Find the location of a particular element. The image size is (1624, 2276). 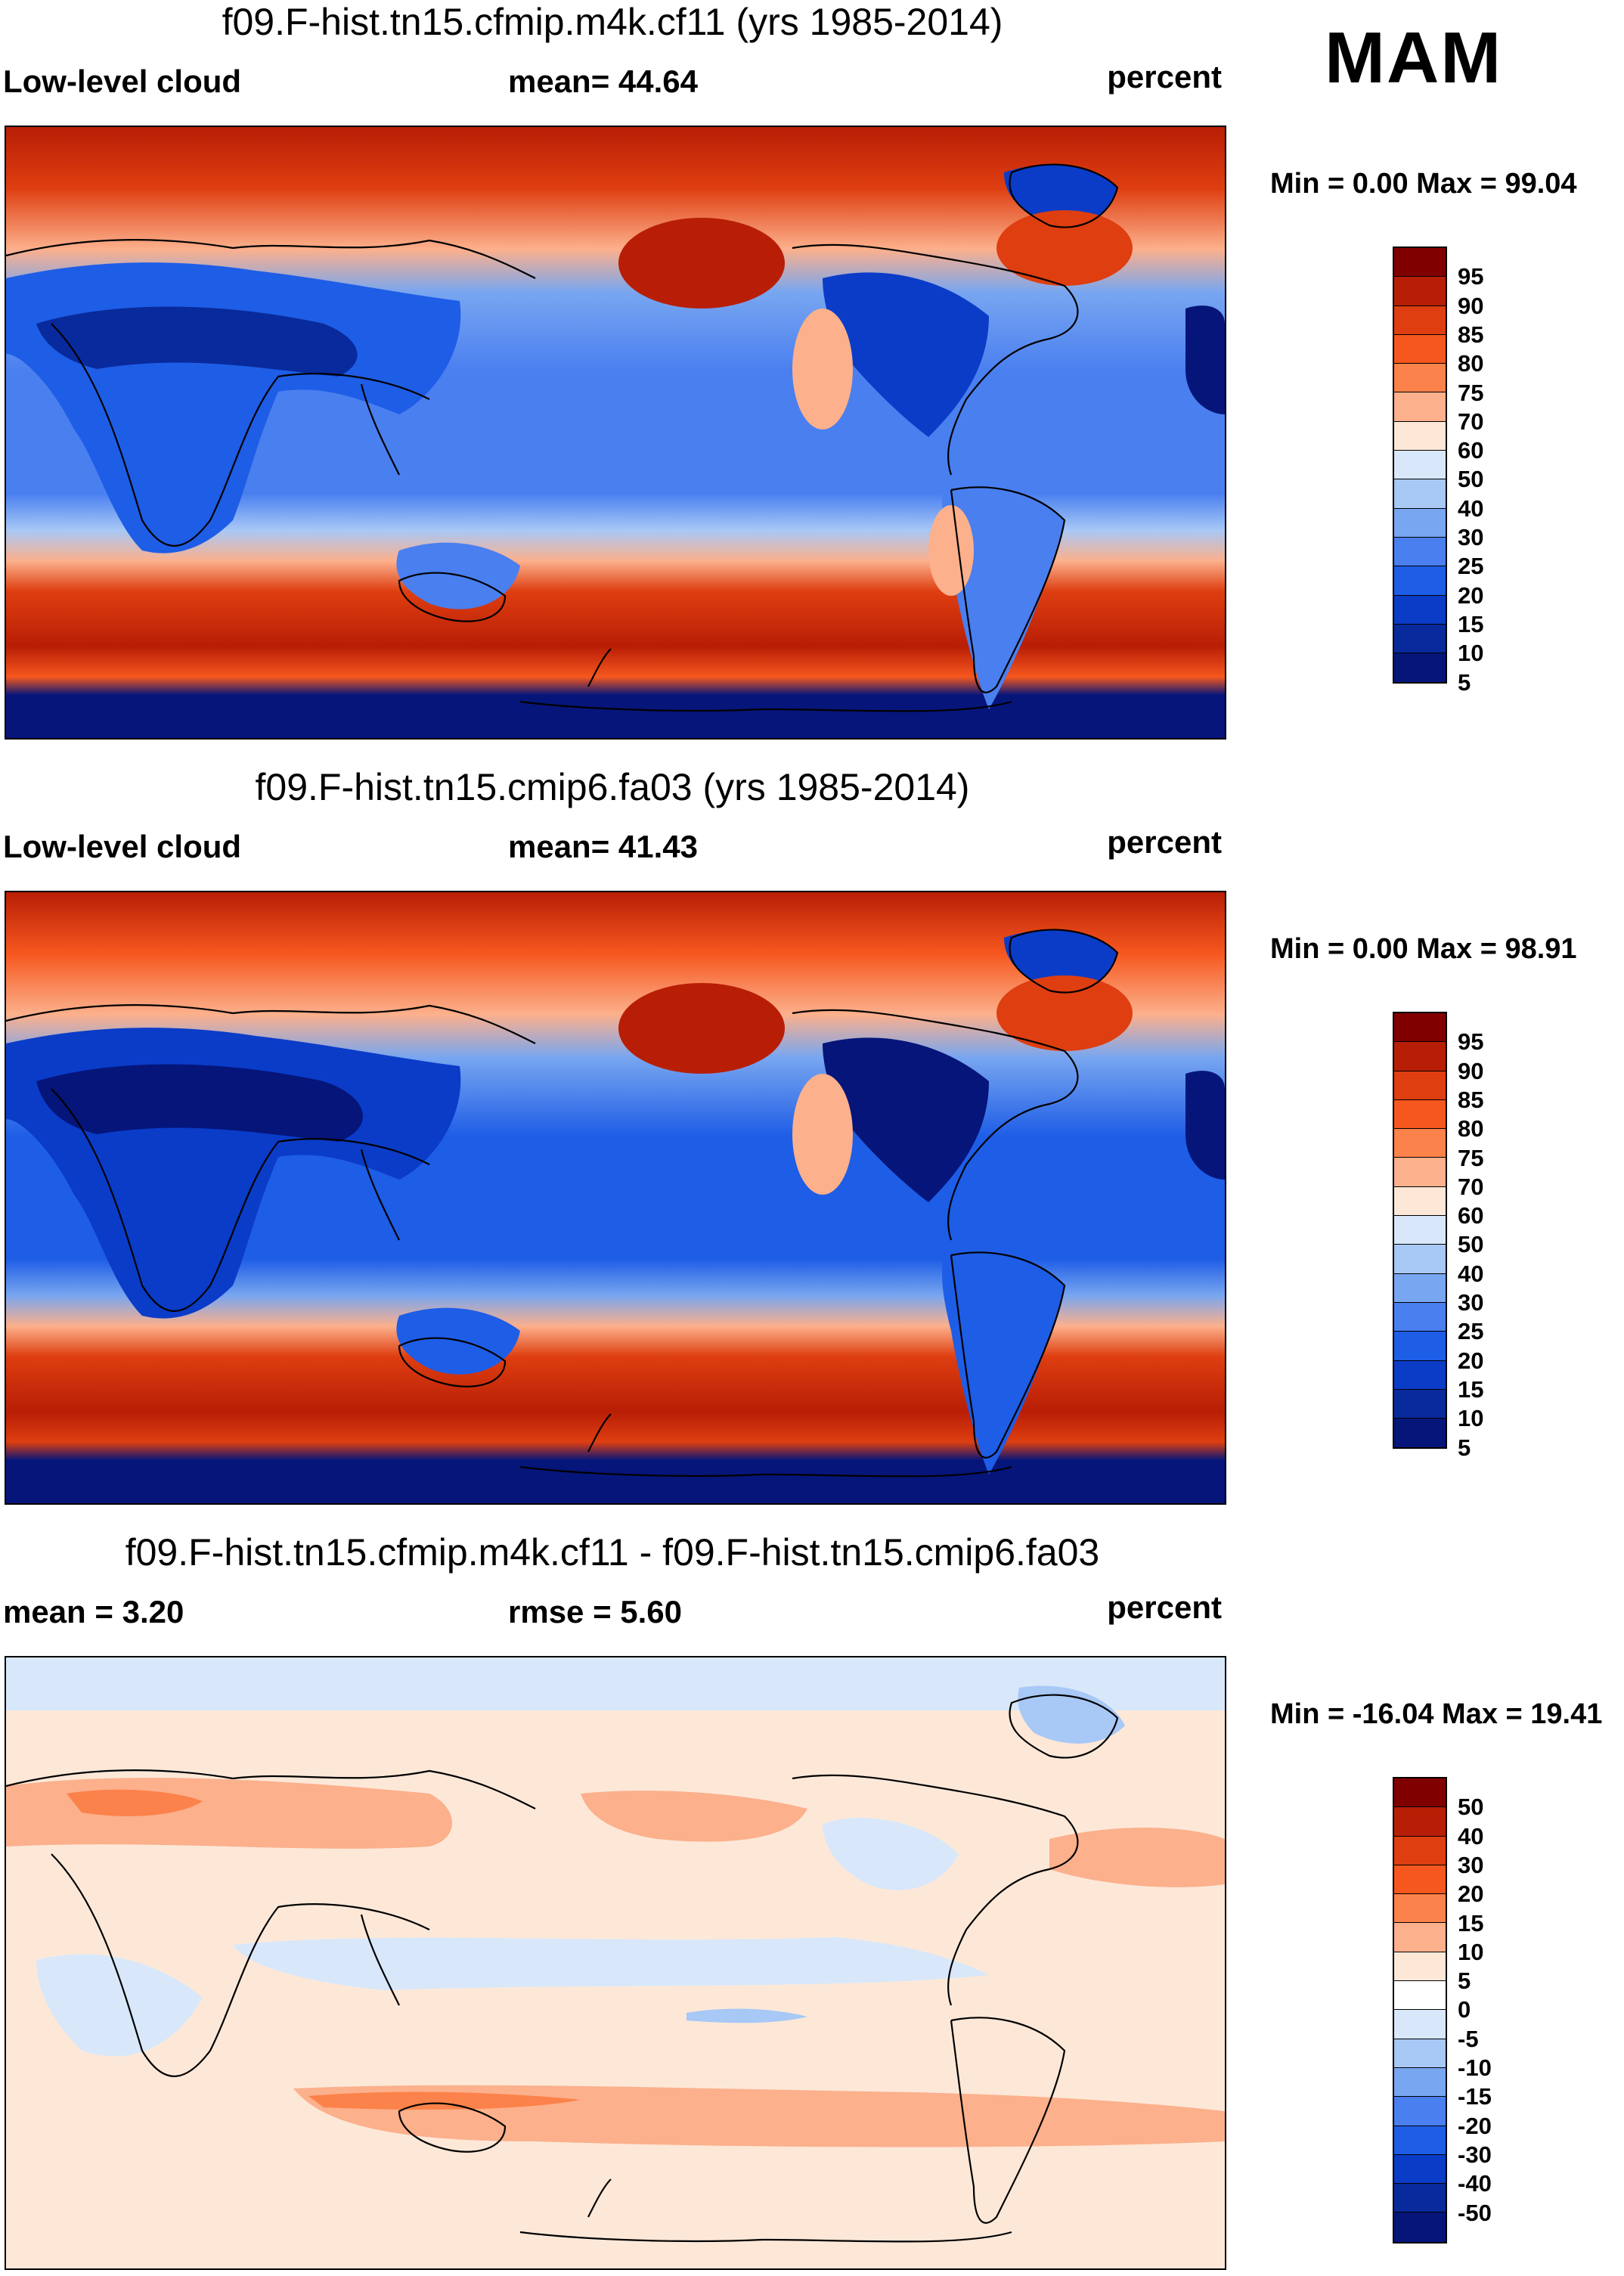

positive-difference-areas is located at coordinates (615, 1962).